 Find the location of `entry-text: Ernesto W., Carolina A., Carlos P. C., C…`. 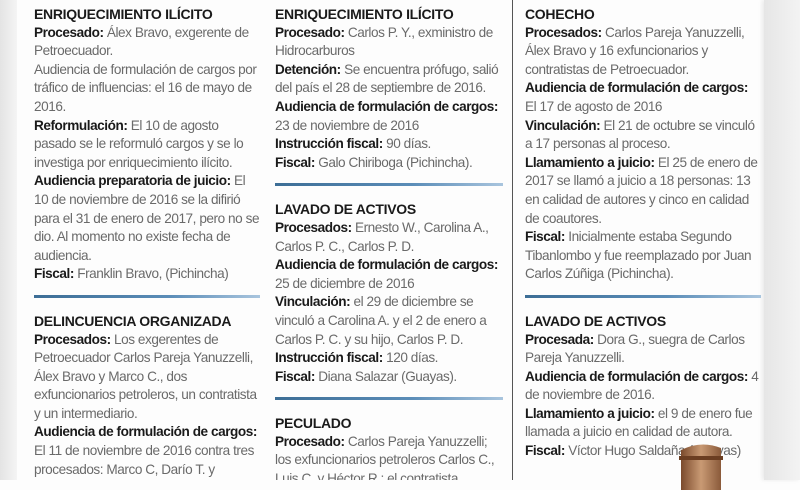

entry-text: Ernesto W., Carolina A., Carlos P. C., C… is located at coordinates (382, 236).